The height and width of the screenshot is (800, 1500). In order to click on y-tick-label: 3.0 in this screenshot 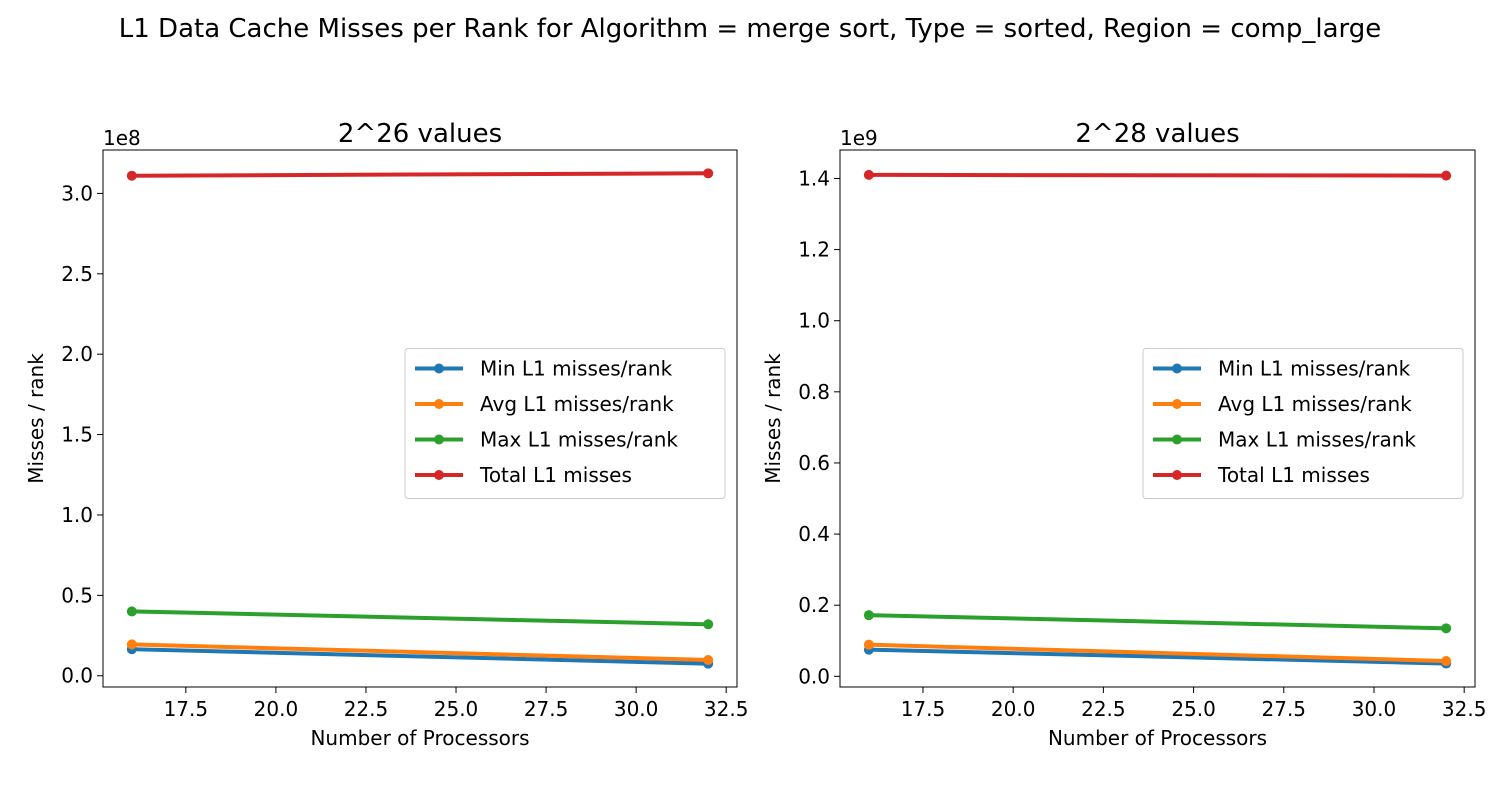, I will do `click(77, 193)`.